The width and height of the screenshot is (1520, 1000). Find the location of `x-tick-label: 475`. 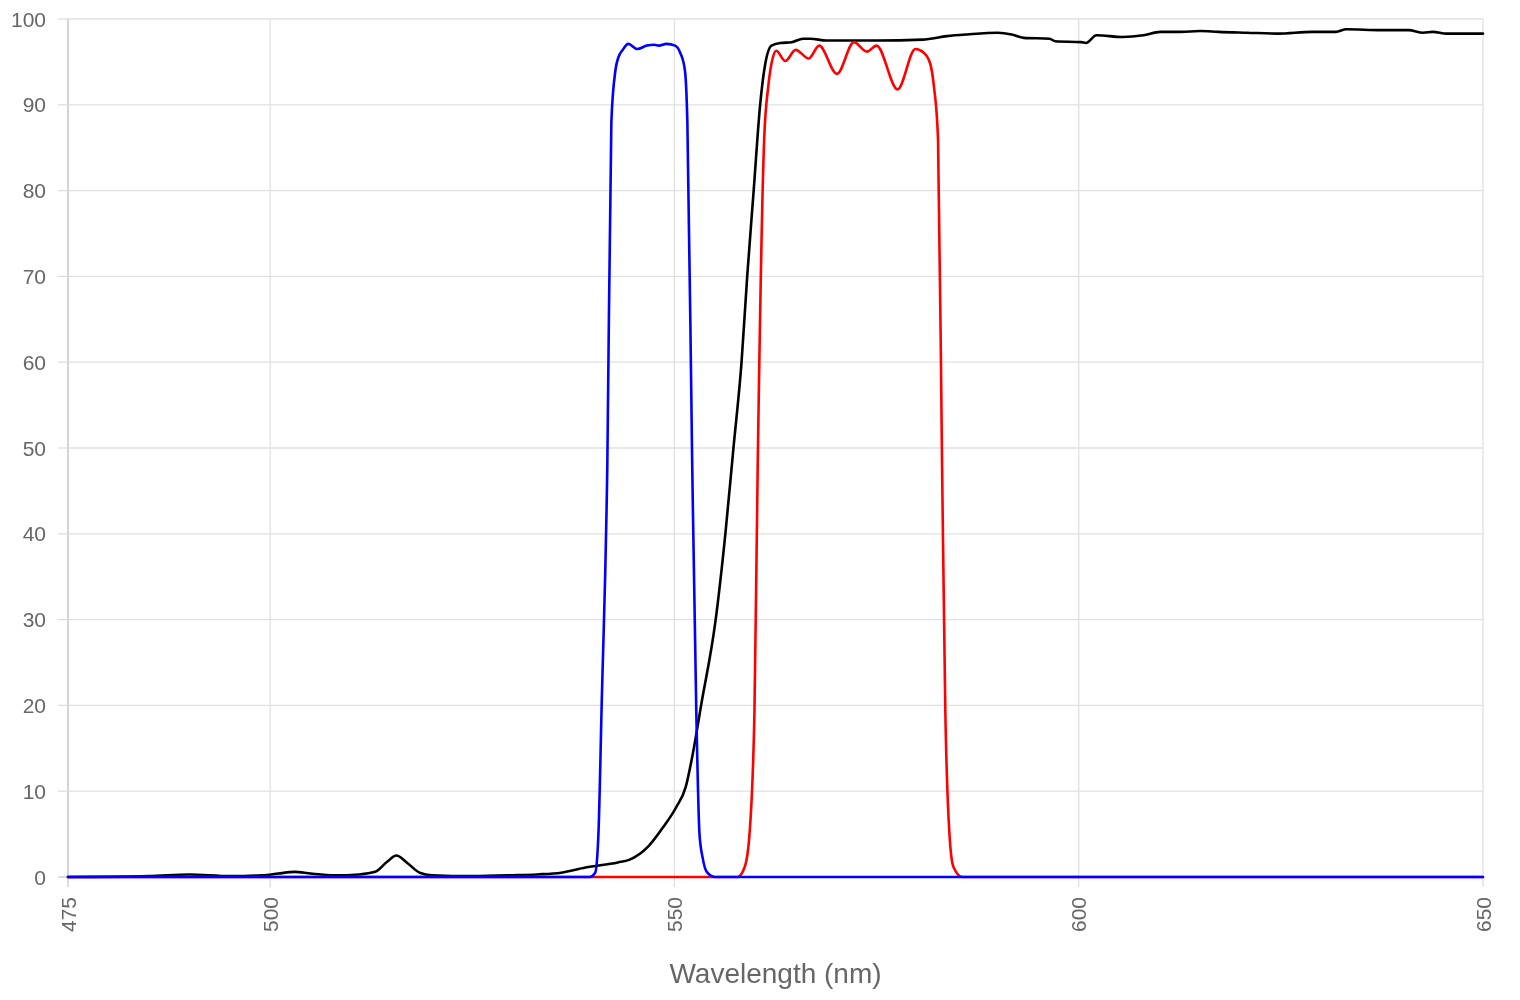

x-tick-label: 475 is located at coordinates (68, 915).